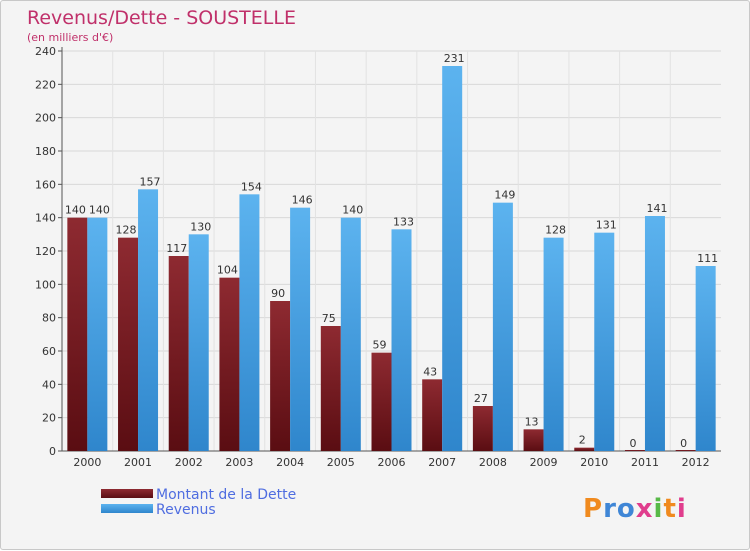 This screenshot has width=750, height=551. Describe the element at coordinates (127, 493) in the screenshot. I see `legend-swatch-debt` at that location.